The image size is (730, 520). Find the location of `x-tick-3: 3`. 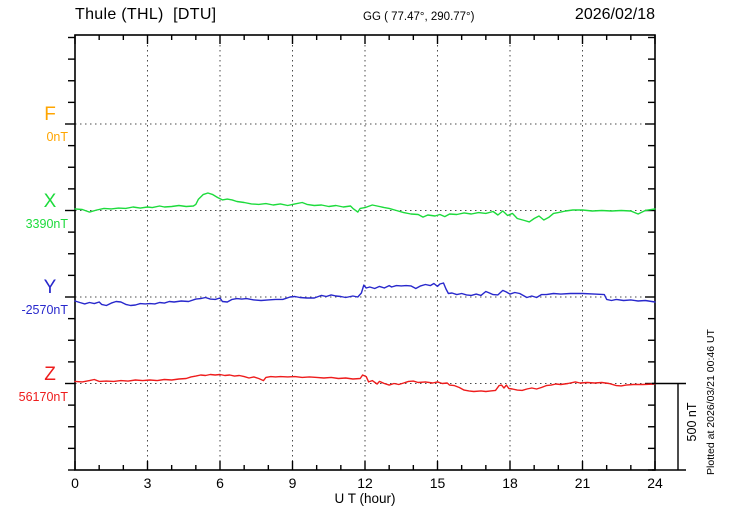

x-tick-3: 3 is located at coordinates (147, 483).